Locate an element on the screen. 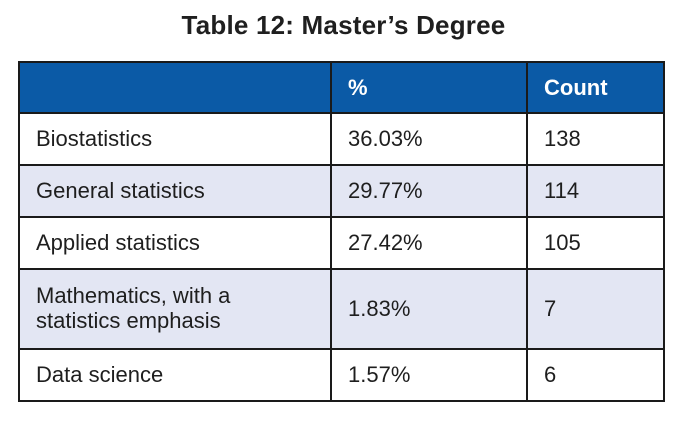 The width and height of the screenshot is (687, 427). row-count: 7 is located at coordinates (595, 309).